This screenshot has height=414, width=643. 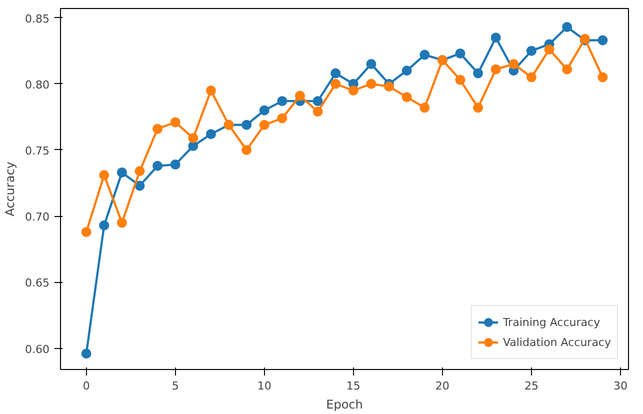 I want to click on x-tick-label: 25, so click(x=531, y=386).